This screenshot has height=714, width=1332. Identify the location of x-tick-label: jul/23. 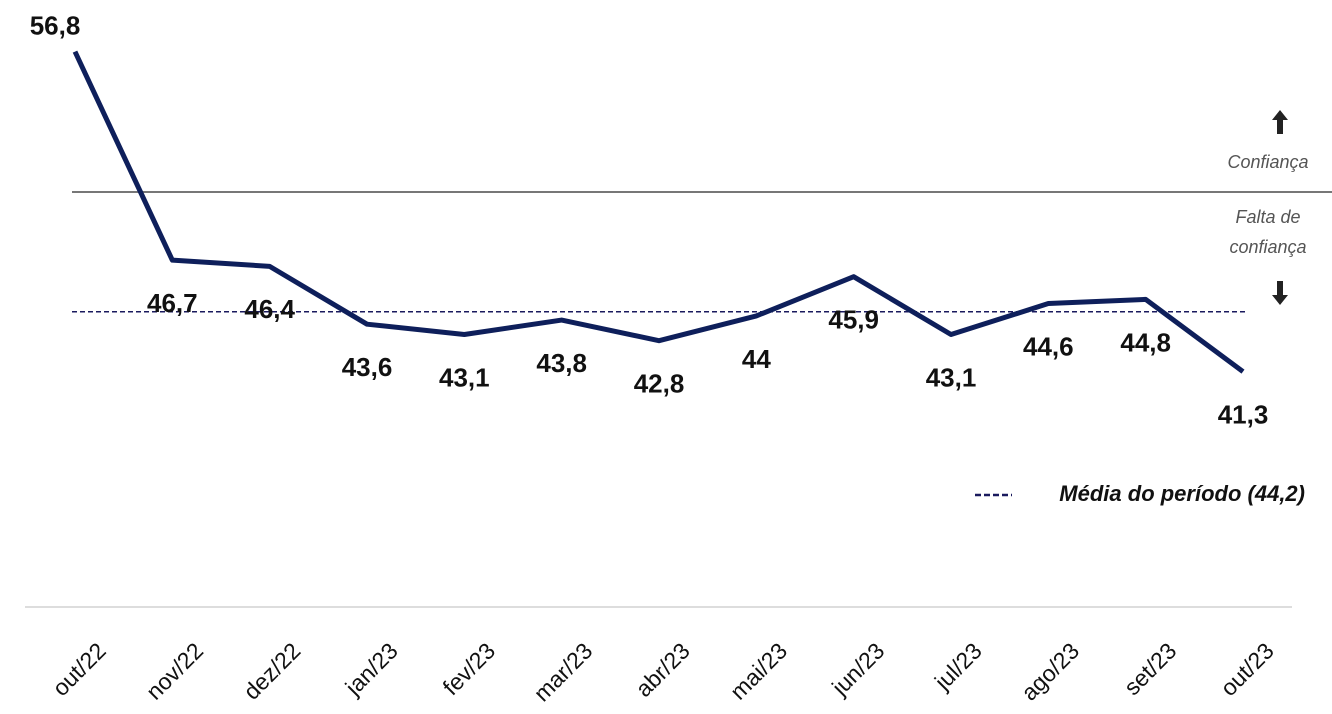
(958, 666).